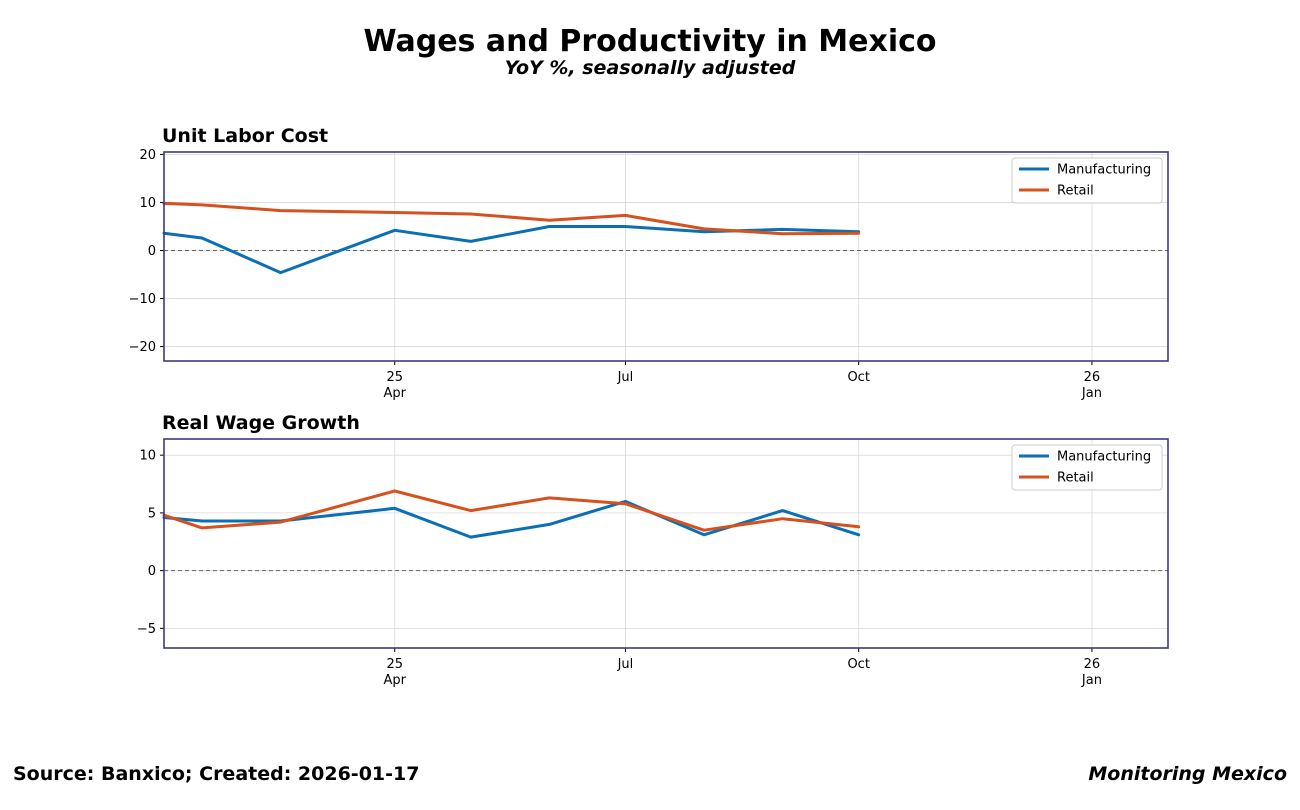  Describe the element at coordinates (147, 155) in the screenshot. I see `y-tick-label: 20` at that location.